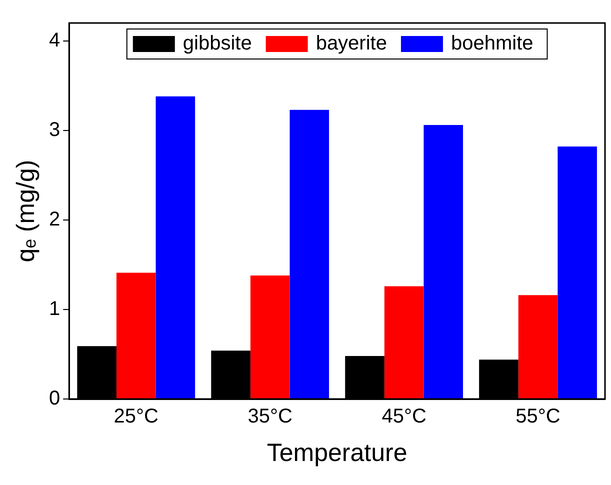 The image size is (611, 485). I want to click on legend-label: bayerite, so click(351, 43).